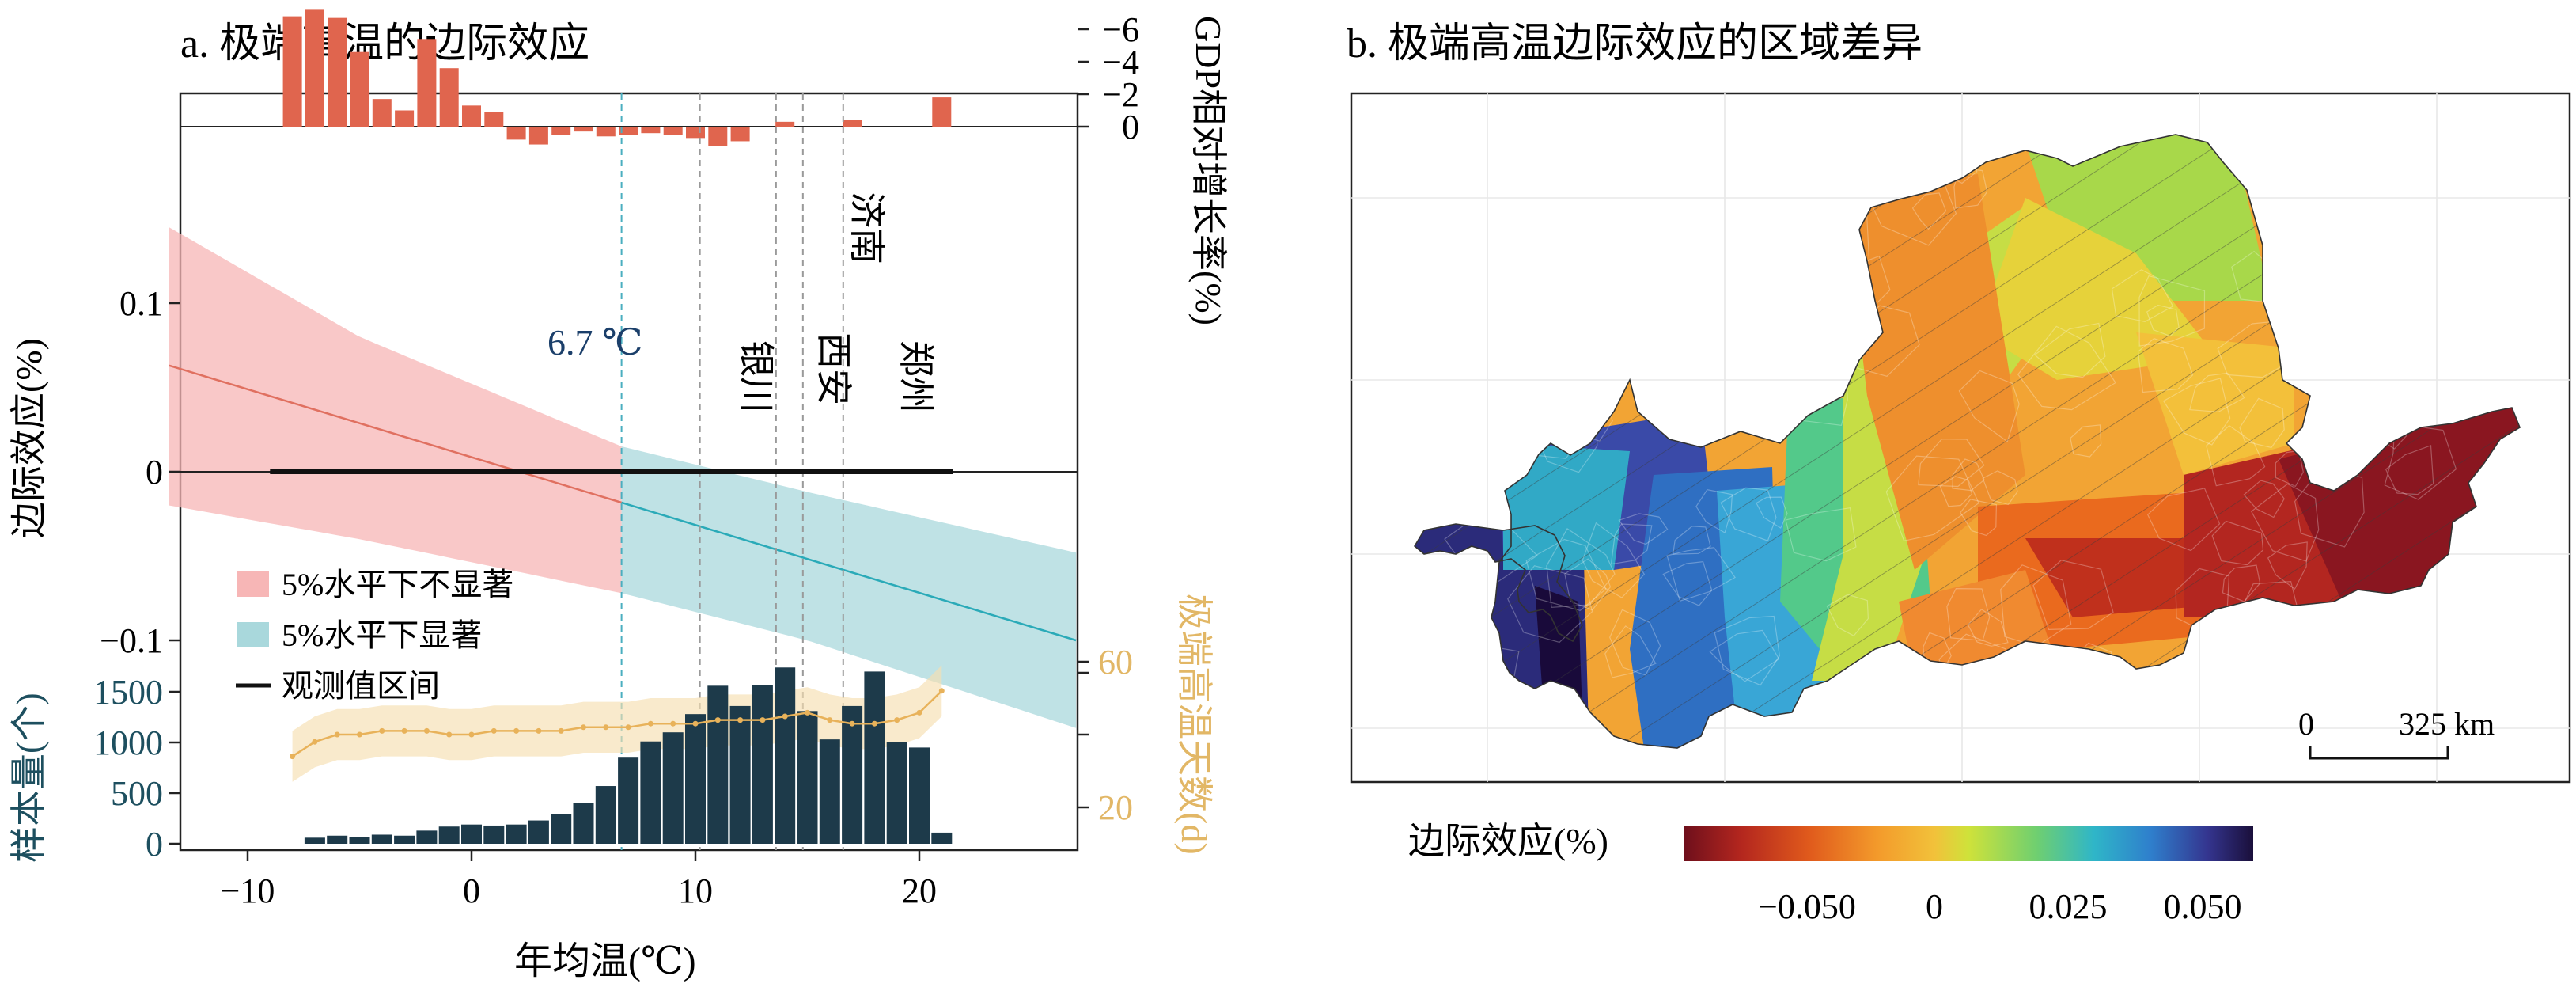 The width and height of the screenshot is (2576, 991). Describe the element at coordinates (1508, 841) in the screenshot. I see `colorbar-label: 边际效应(%)` at that location.